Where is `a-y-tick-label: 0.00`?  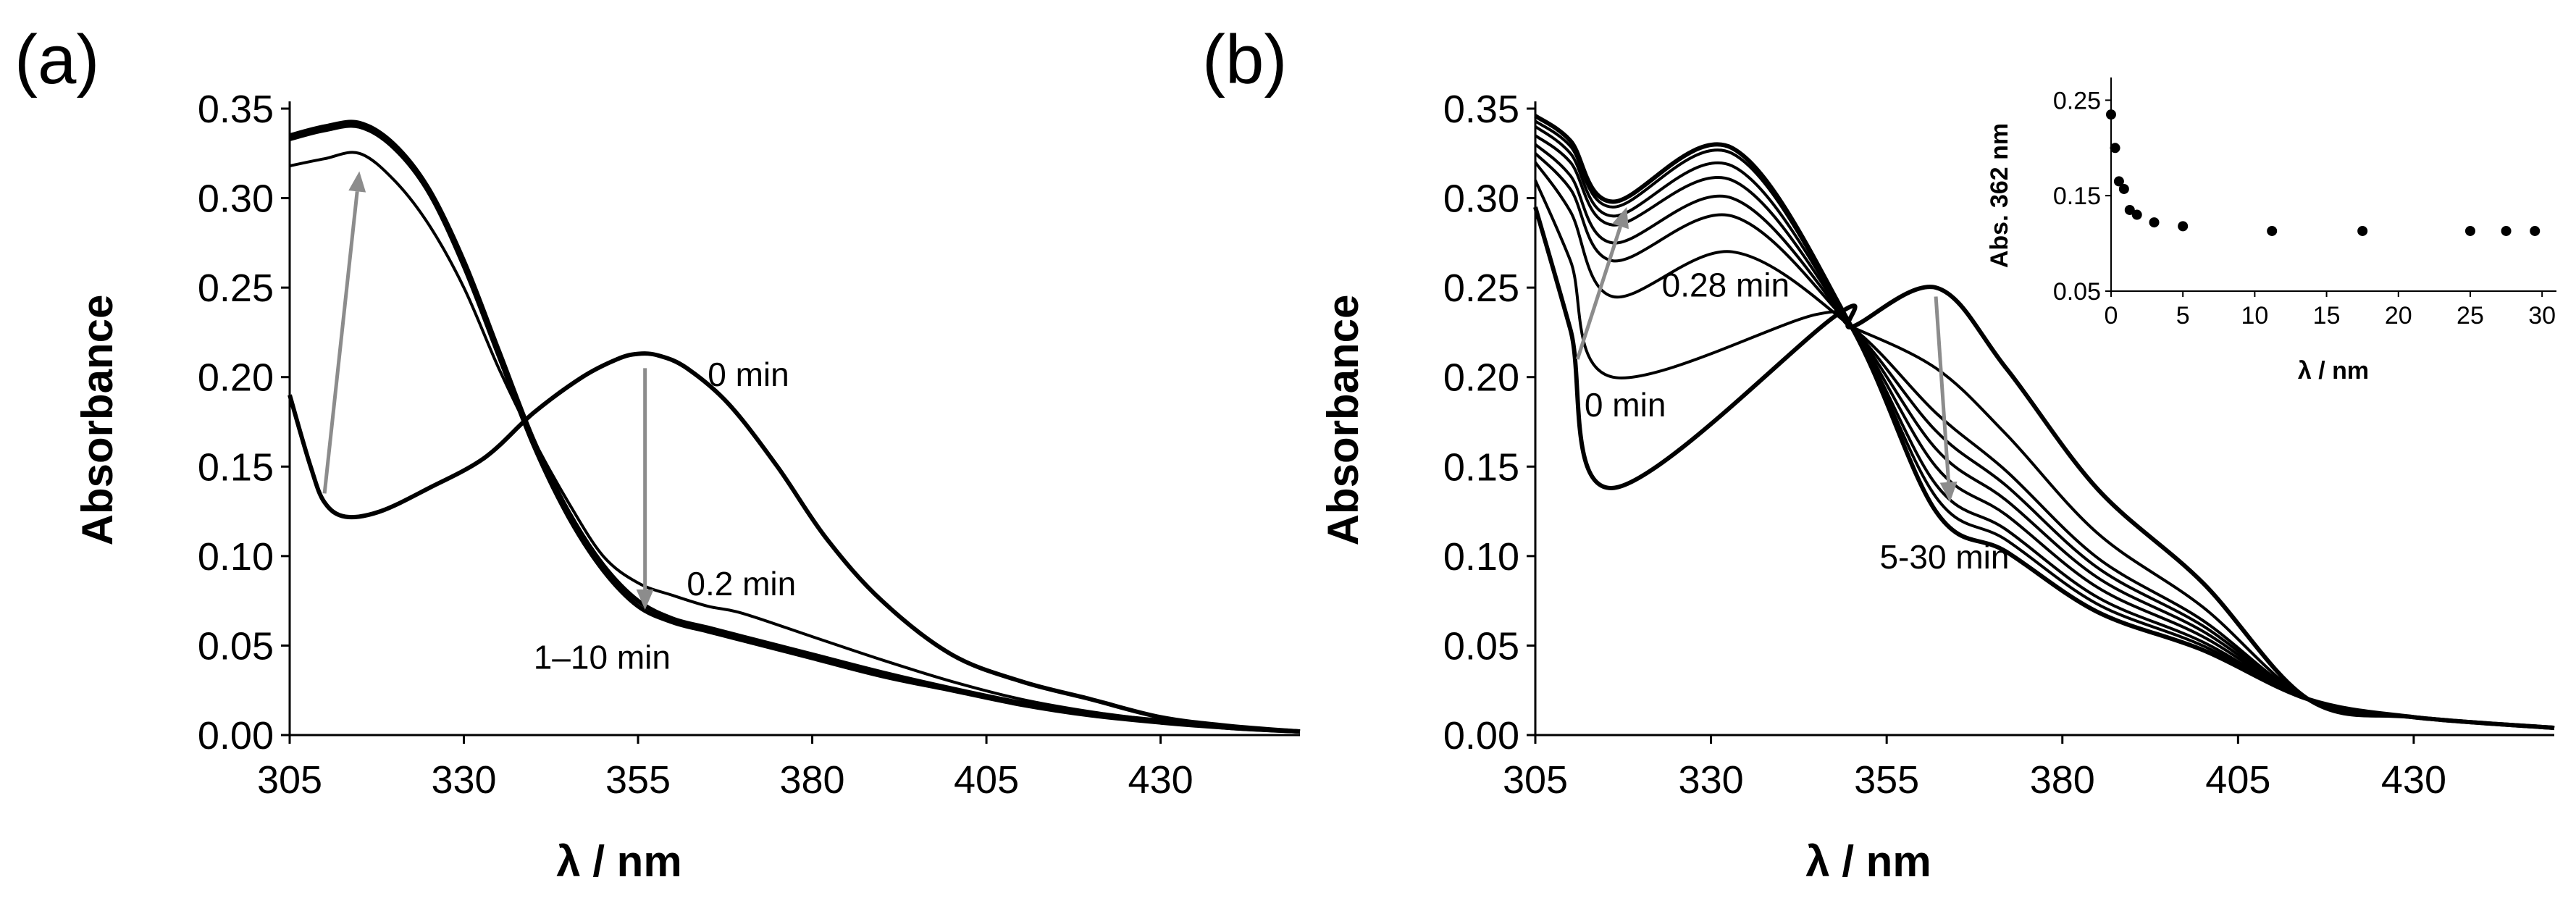
a-y-tick-label: 0.00 is located at coordinates (236, 736).